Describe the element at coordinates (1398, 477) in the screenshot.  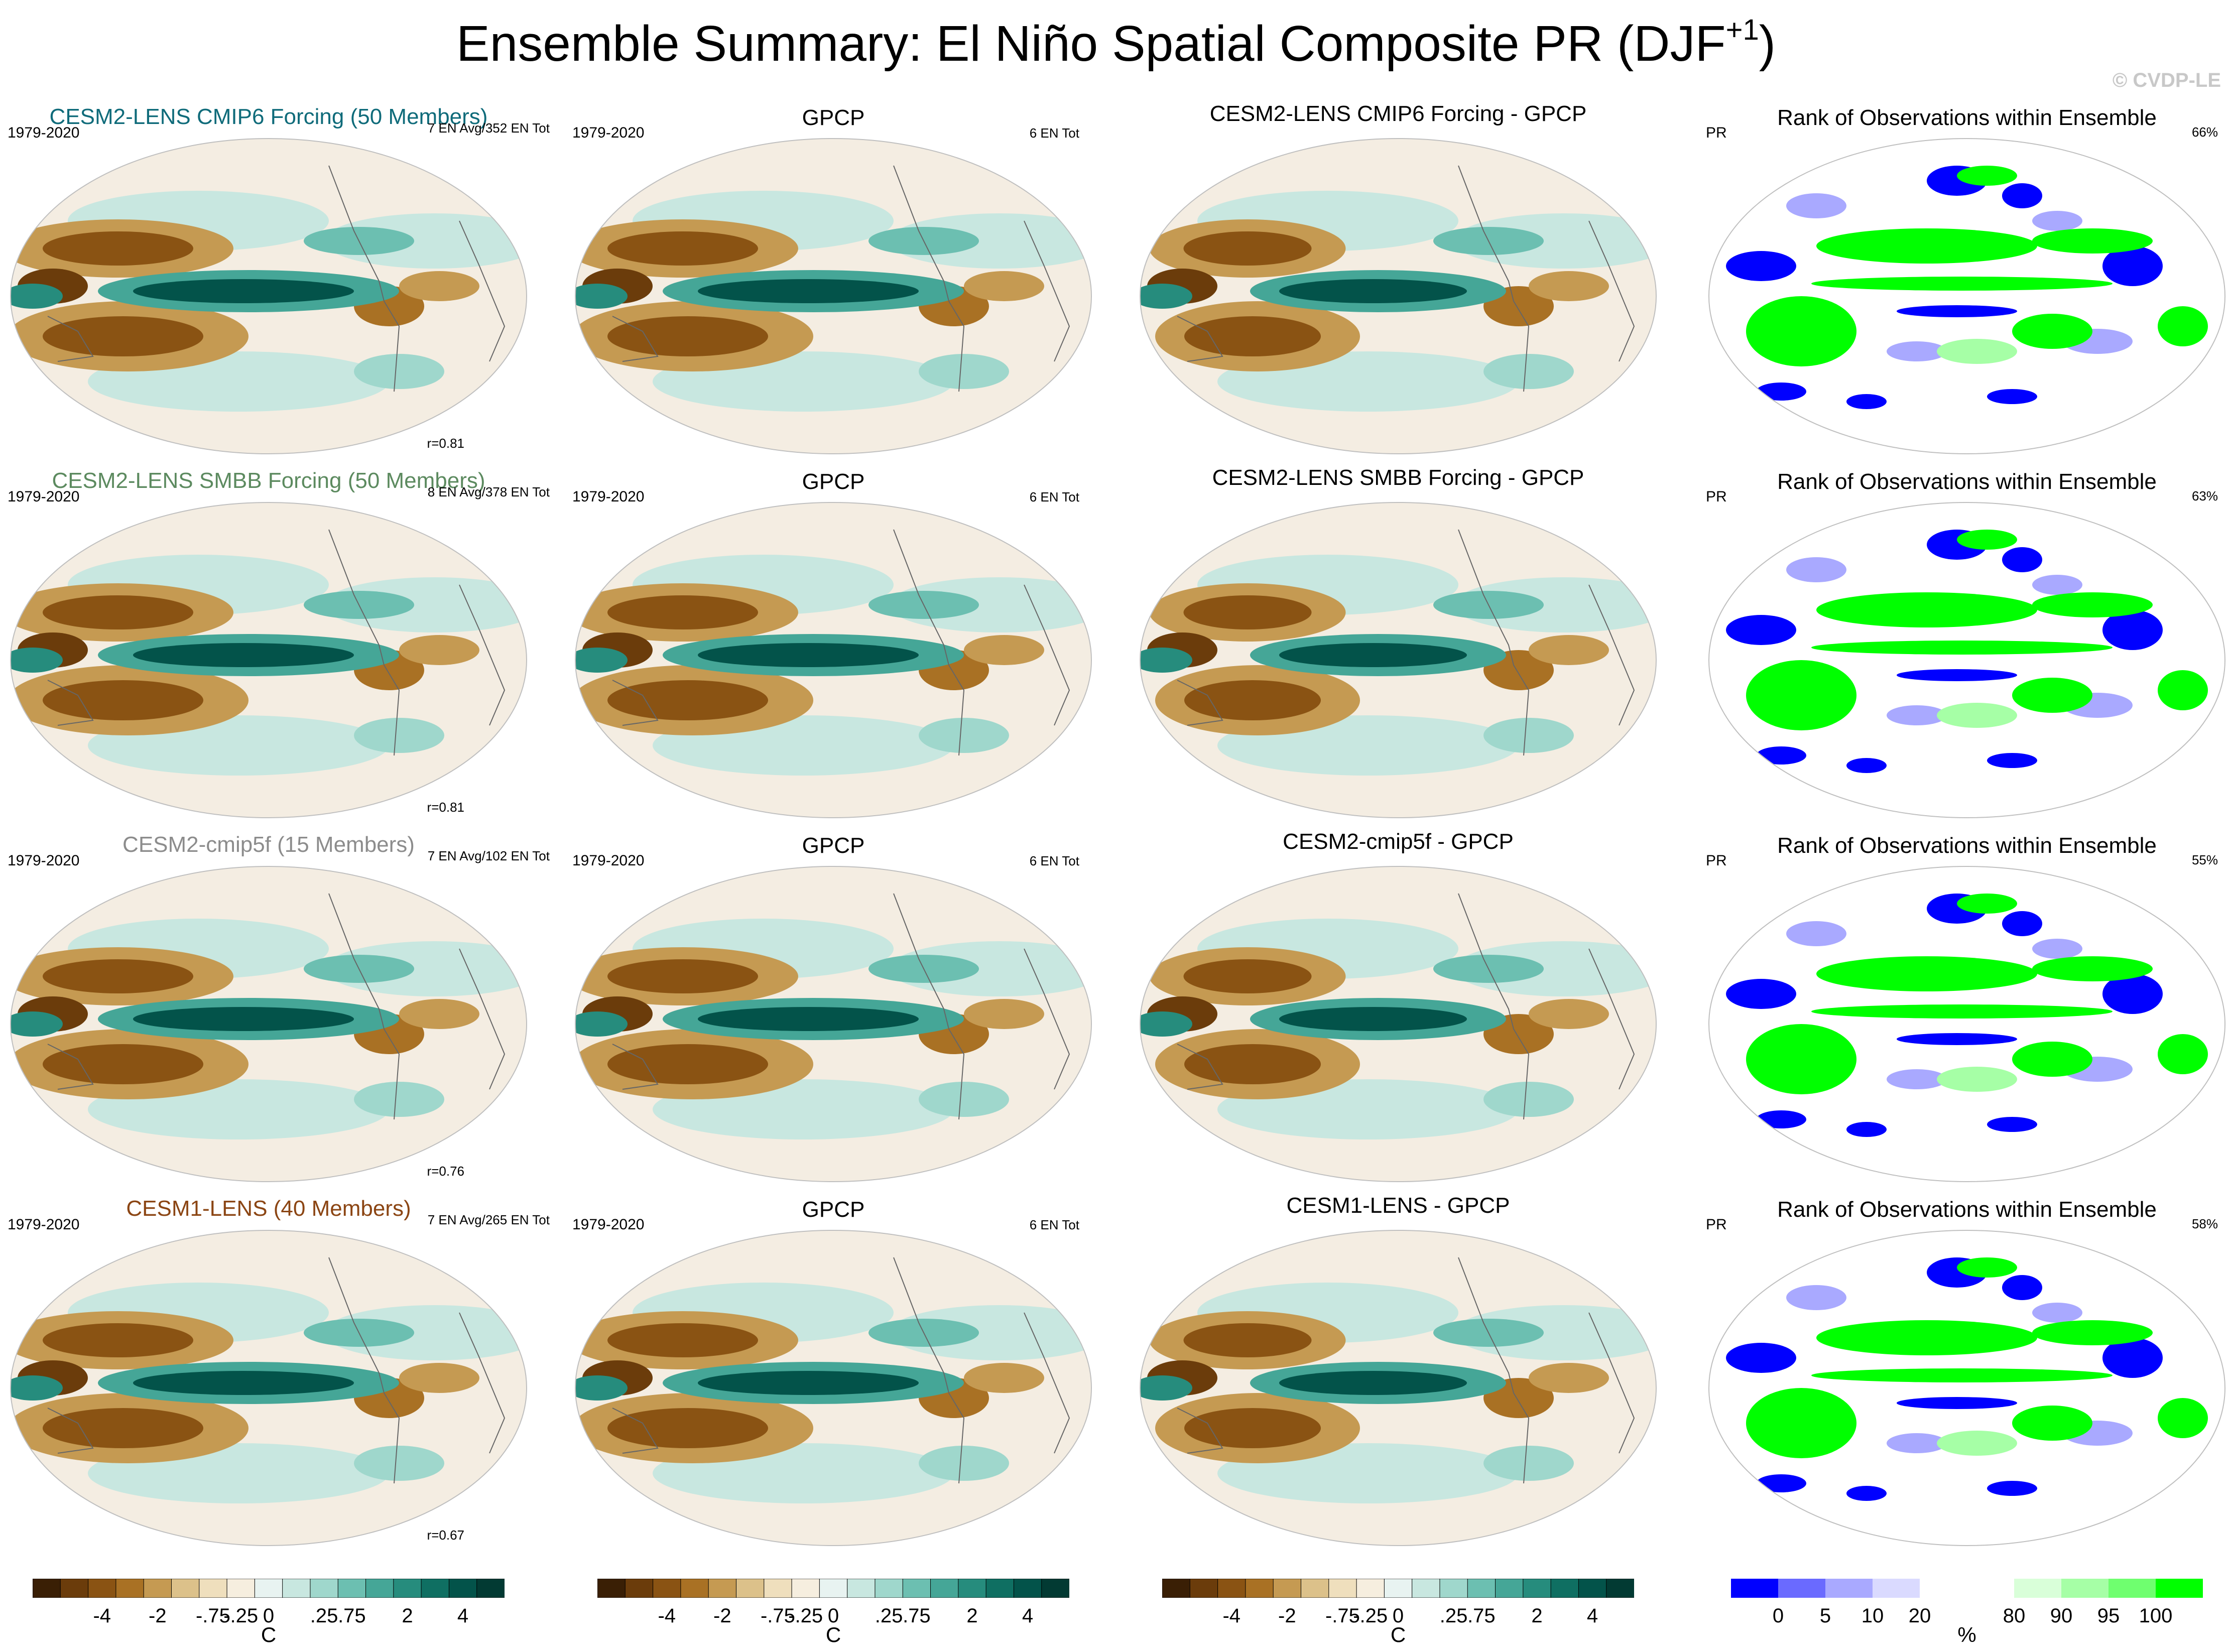
I see `diff-panel-title: CESM2-LENS SMBB Forcing - GPCP` at that location.